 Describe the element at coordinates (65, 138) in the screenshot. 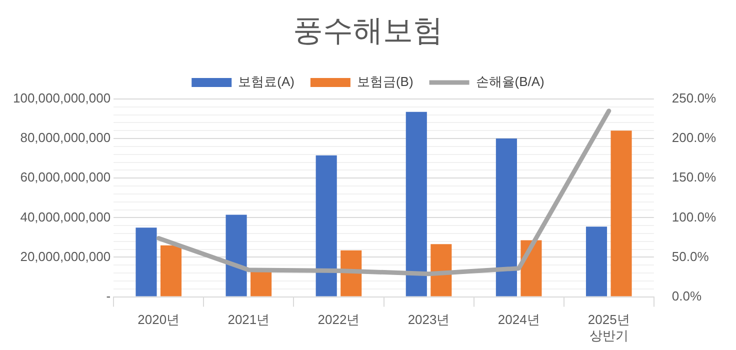

I see `y-tick-label: 80,000,000,000` at that location.